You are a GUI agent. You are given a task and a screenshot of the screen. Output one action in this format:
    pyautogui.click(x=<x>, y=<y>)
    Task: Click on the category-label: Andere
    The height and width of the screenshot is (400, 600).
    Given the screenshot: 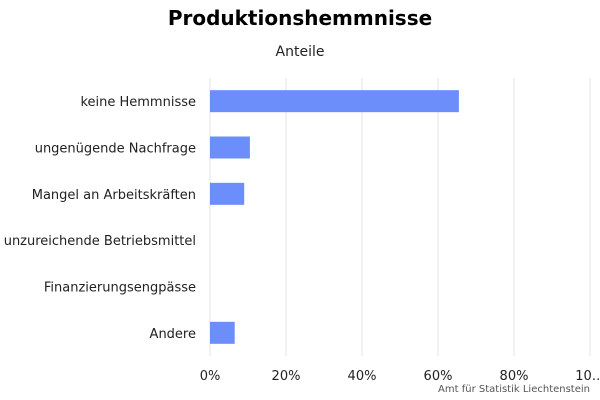 What is the action you would take?
    pyautogui.click(x=173, y=334)
    